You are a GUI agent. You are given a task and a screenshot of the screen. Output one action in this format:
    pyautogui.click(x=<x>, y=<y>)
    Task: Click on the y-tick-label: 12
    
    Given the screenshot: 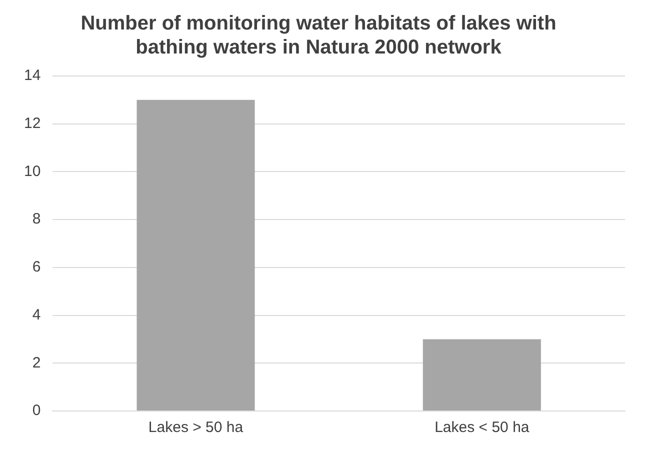 What is the action you would take?
    pyautogui.click(x=32, y=123)
    